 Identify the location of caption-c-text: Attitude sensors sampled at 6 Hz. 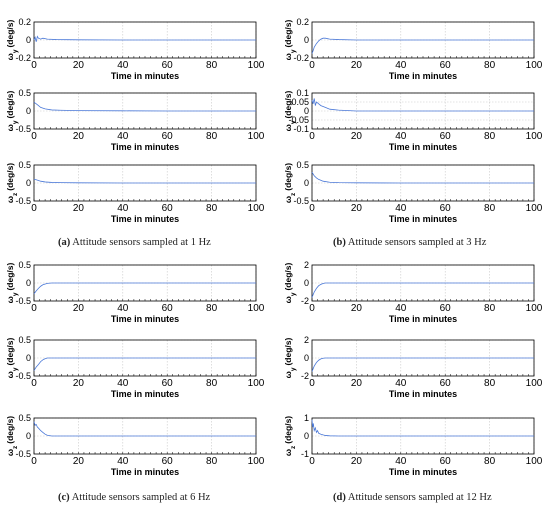
(141, 497).